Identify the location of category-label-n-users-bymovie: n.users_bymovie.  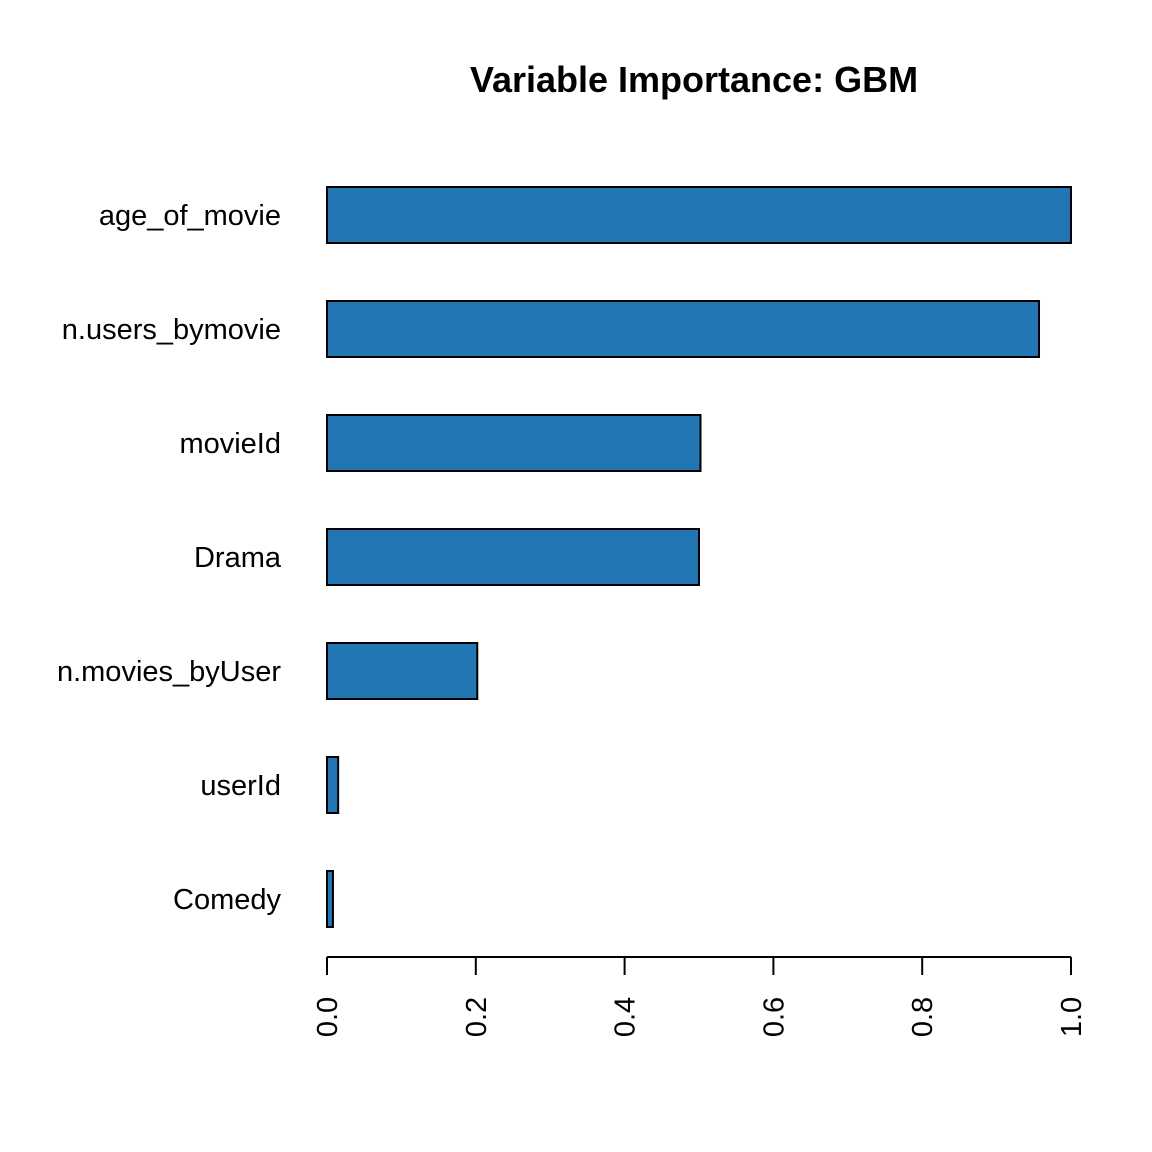
(171, 330).